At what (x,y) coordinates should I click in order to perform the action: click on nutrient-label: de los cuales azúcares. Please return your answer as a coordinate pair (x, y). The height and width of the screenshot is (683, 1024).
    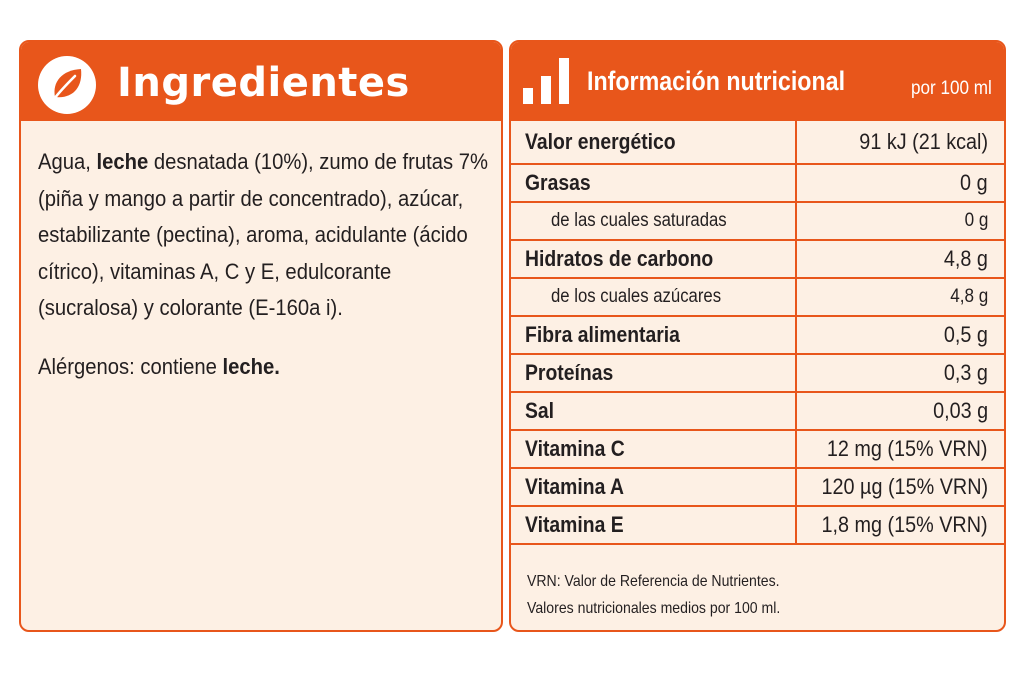
    Looking at the image, I should click on (636, 296).